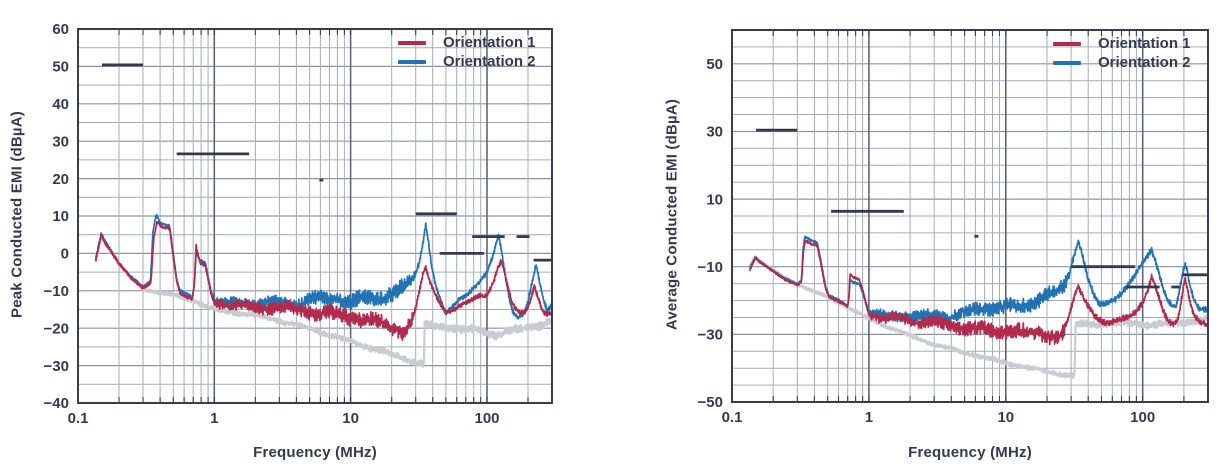 This screenshot has width=1218, height=471. I want to click on peak-chart-x-axis-title: Frequency (MHz), so click(315, 452).